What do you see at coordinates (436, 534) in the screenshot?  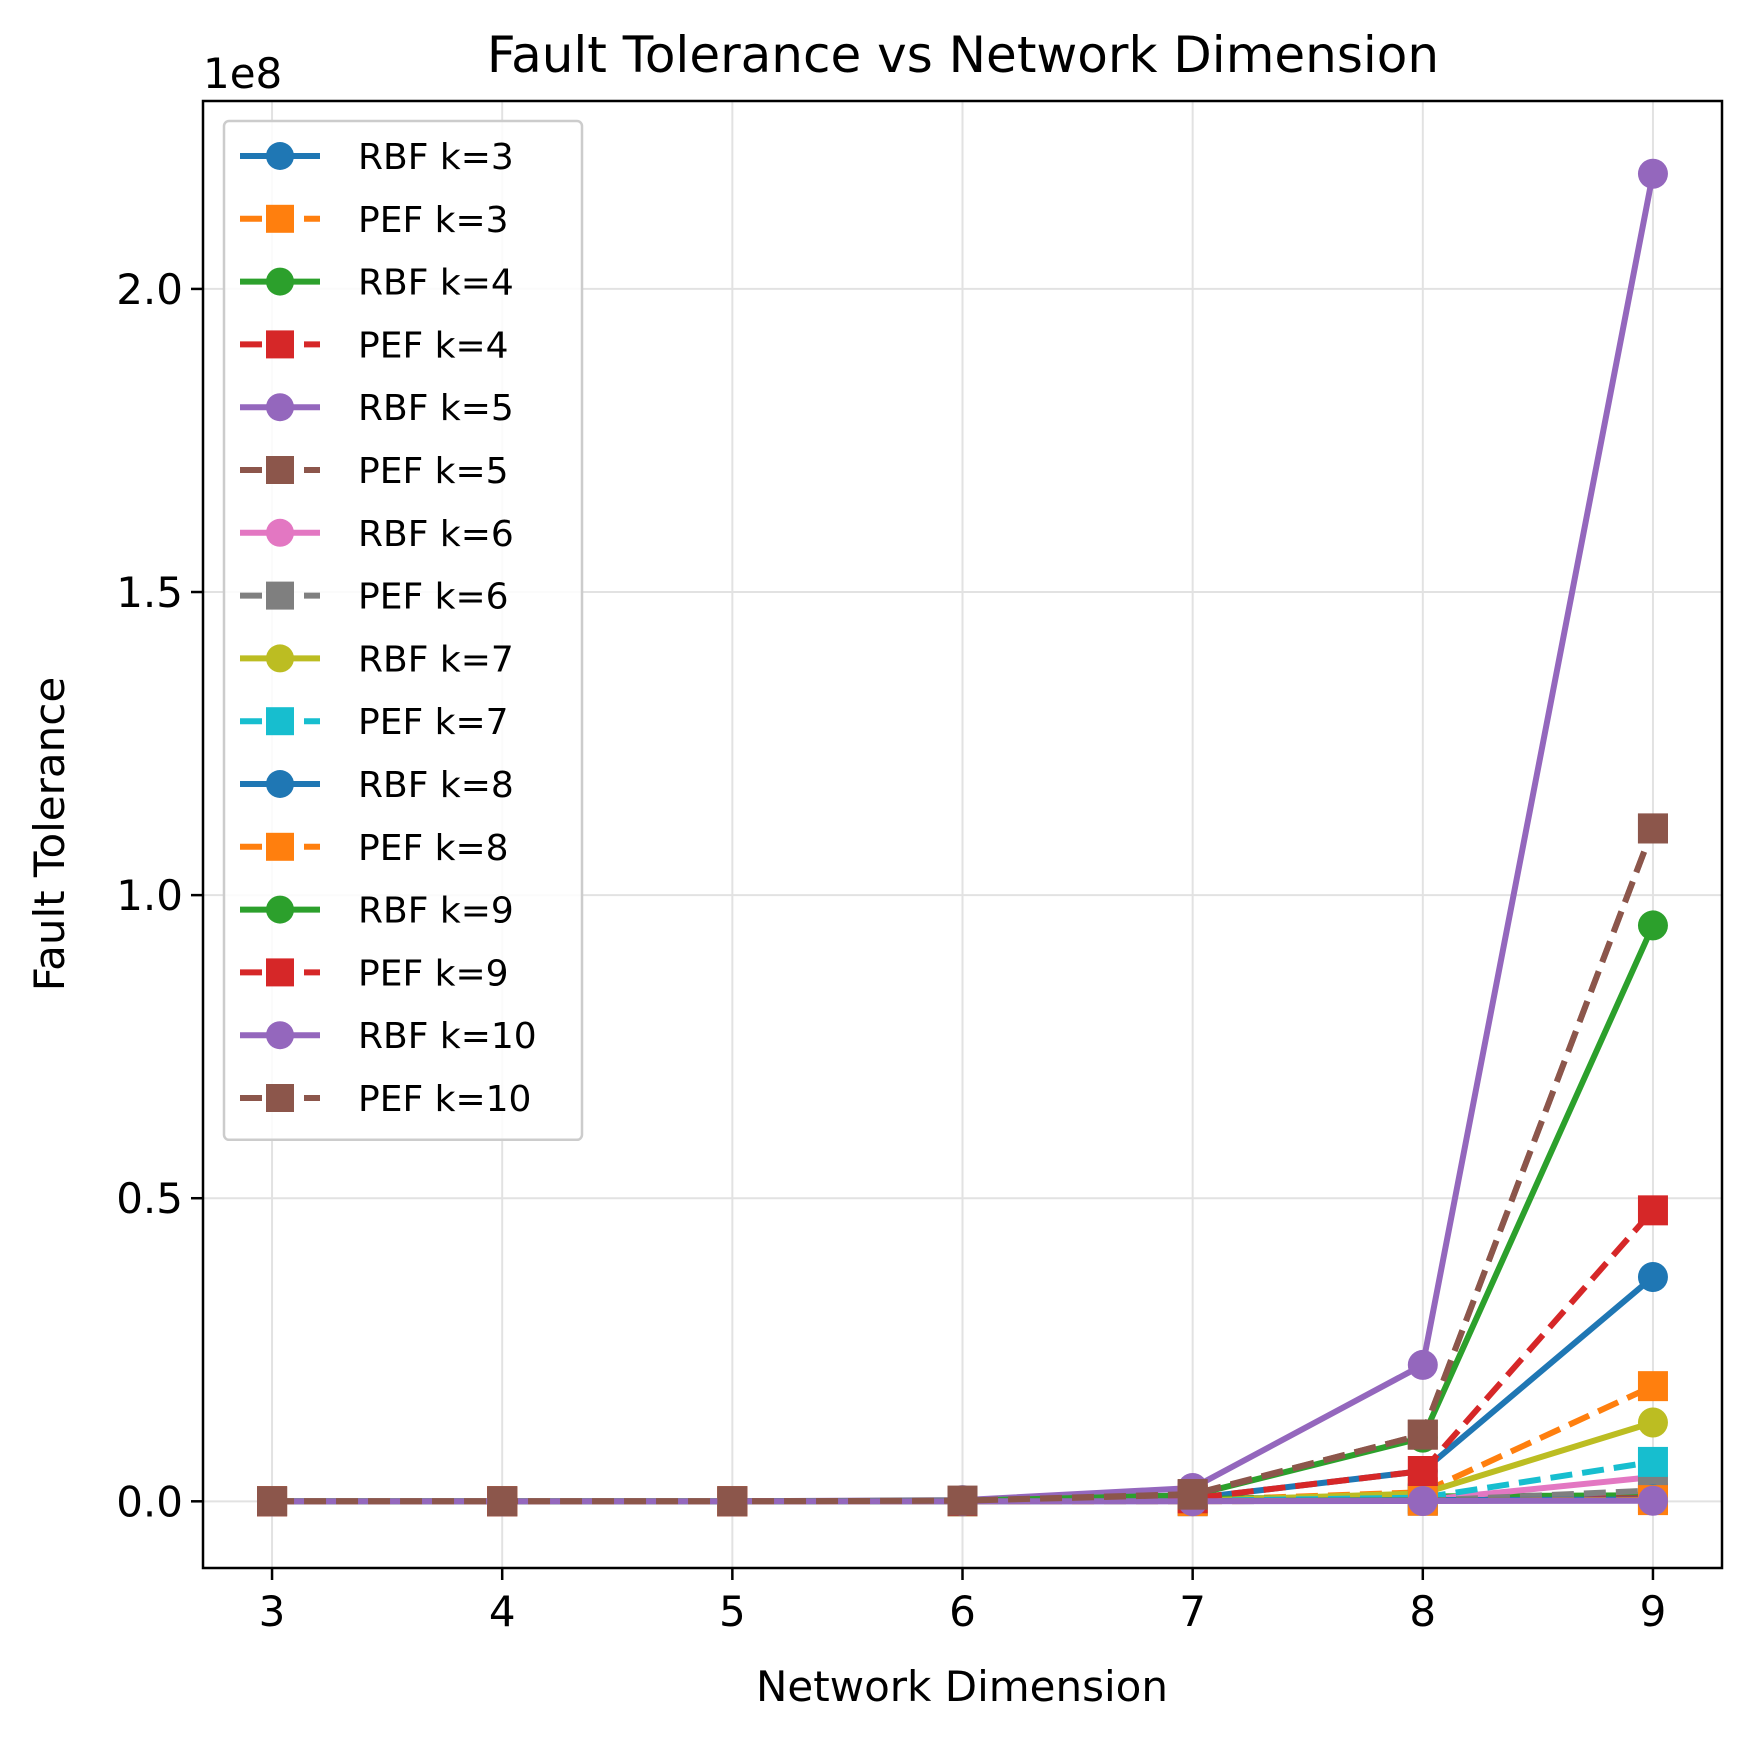 I see `legend-label: RBF k=6` at bounding box center [436, 534].